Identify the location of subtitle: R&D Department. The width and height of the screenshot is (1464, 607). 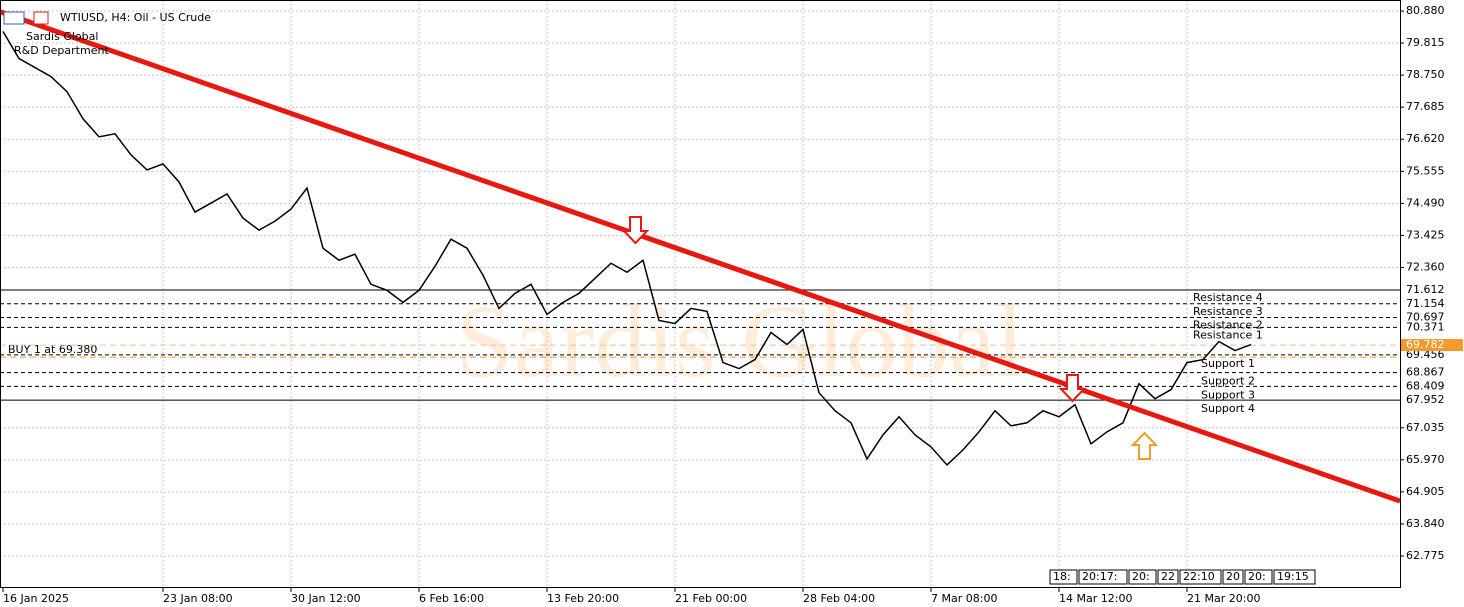
(61, 50).